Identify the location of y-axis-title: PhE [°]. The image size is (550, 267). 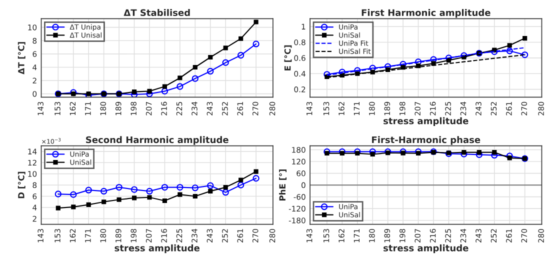
(283, 185).